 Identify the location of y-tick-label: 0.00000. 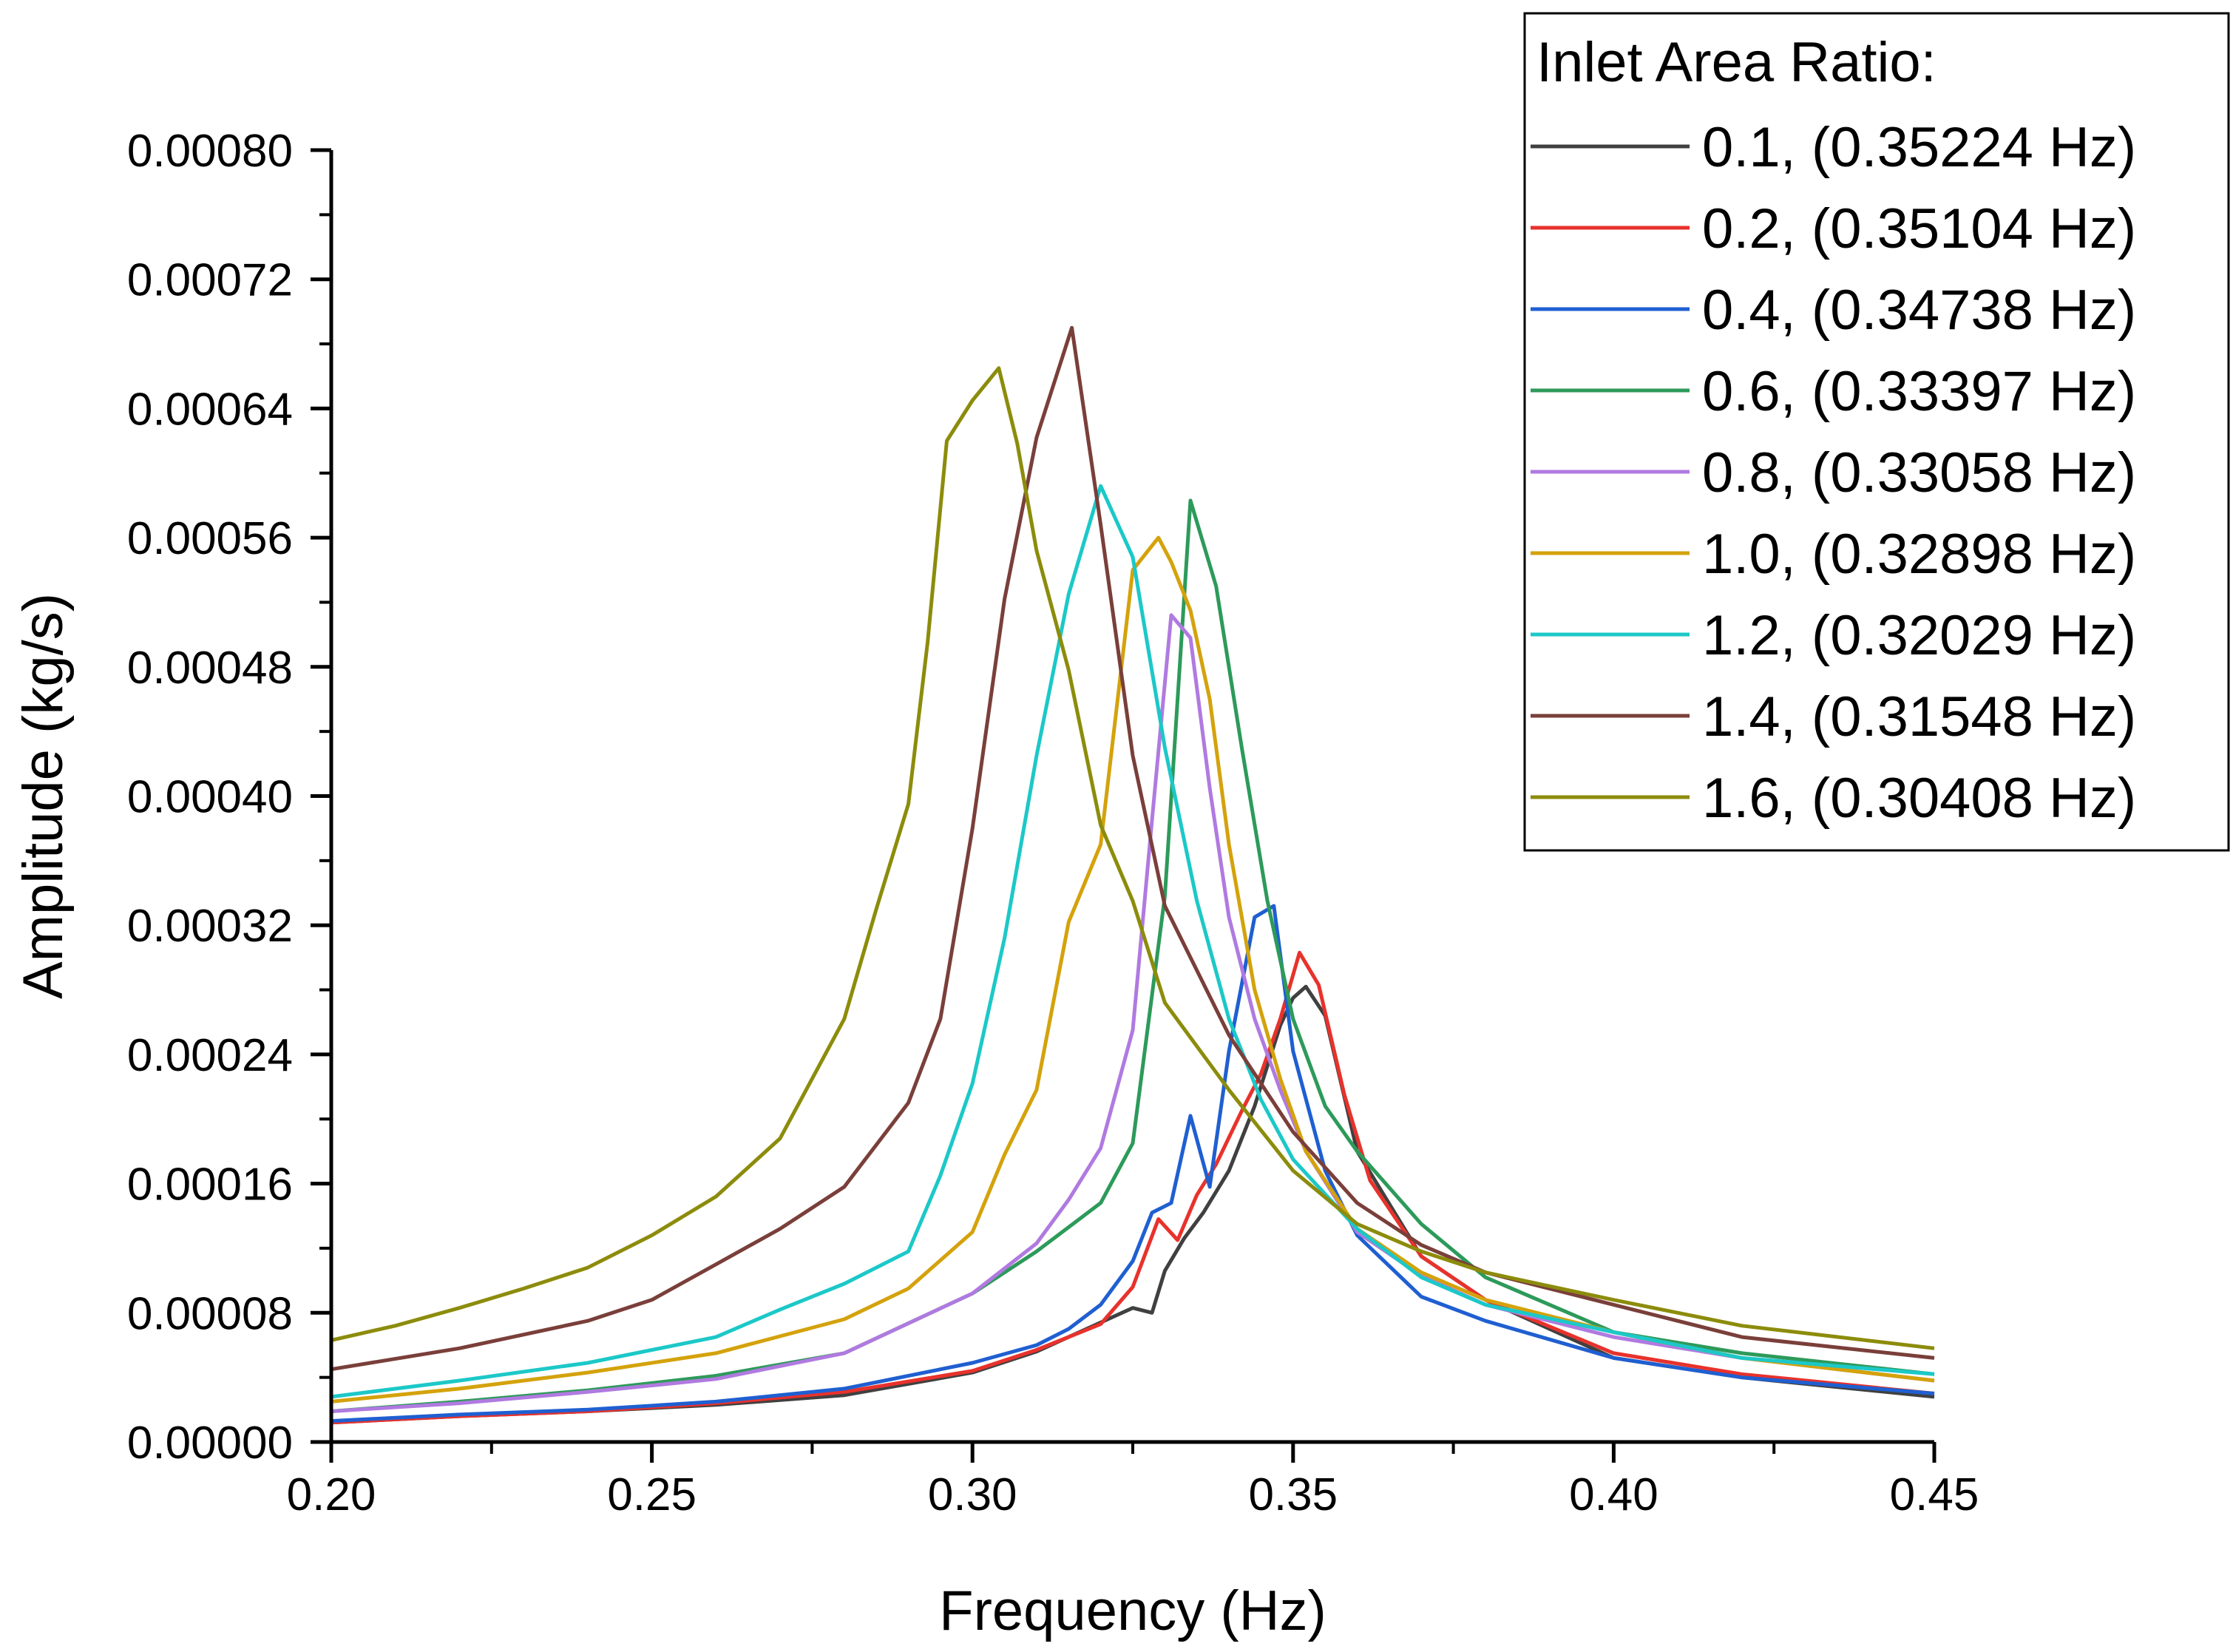
(210, 1443).